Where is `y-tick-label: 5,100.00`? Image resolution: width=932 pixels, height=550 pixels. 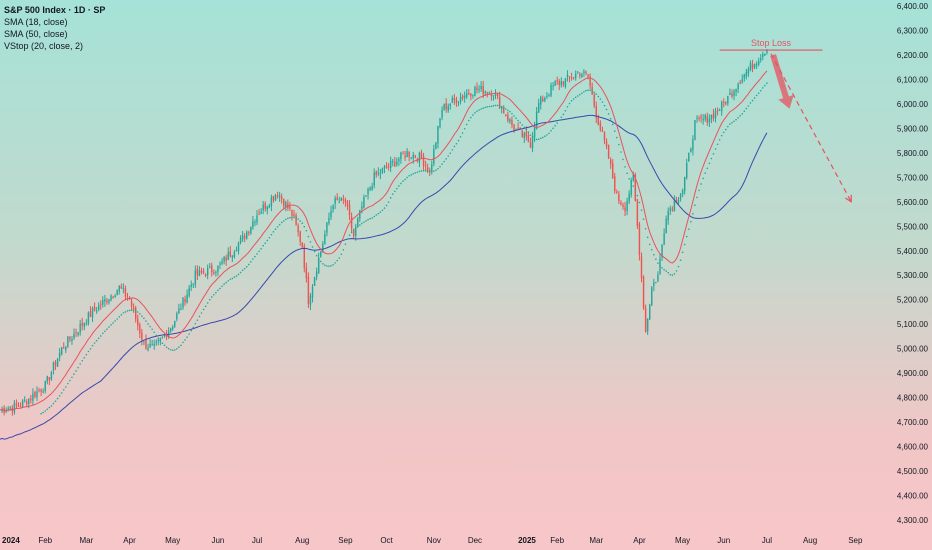 y-tick-label: 5,100.00 is located at coordinates (913, 324).